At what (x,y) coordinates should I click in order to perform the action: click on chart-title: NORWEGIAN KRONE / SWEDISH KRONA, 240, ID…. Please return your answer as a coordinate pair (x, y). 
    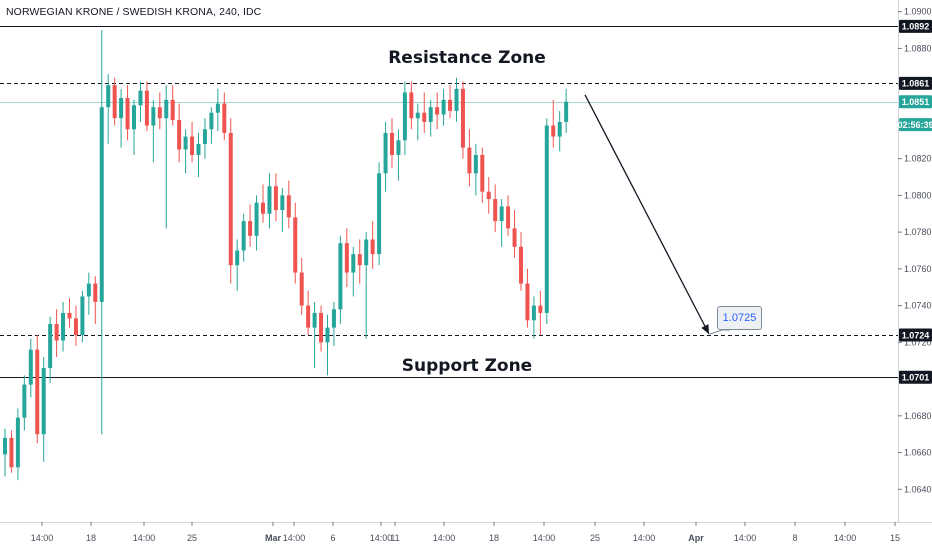
    Looking at the image, I should click on (134, 12).